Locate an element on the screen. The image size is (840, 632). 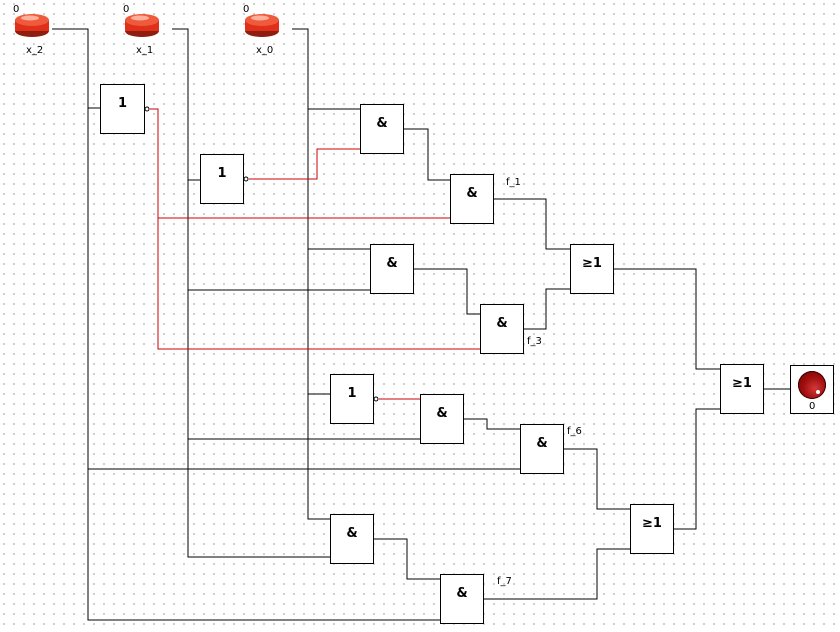
input-x0-name: x_0 is located at coordinates (265, 50).